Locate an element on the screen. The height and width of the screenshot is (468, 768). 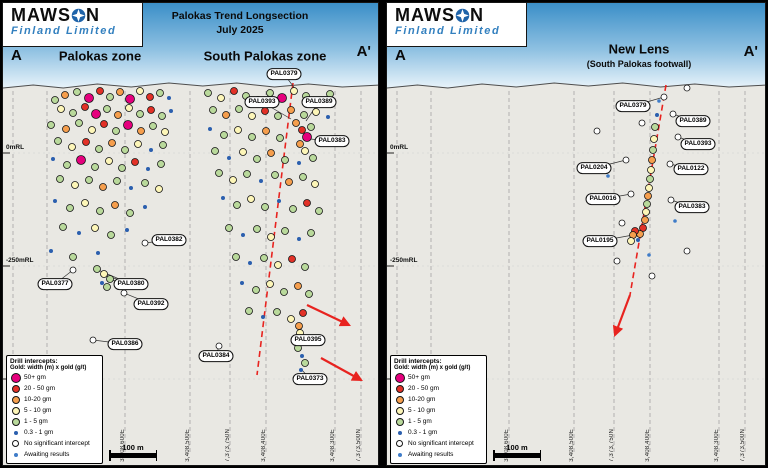
elevation-label: -250mRL is located at coordinates (20, 260).